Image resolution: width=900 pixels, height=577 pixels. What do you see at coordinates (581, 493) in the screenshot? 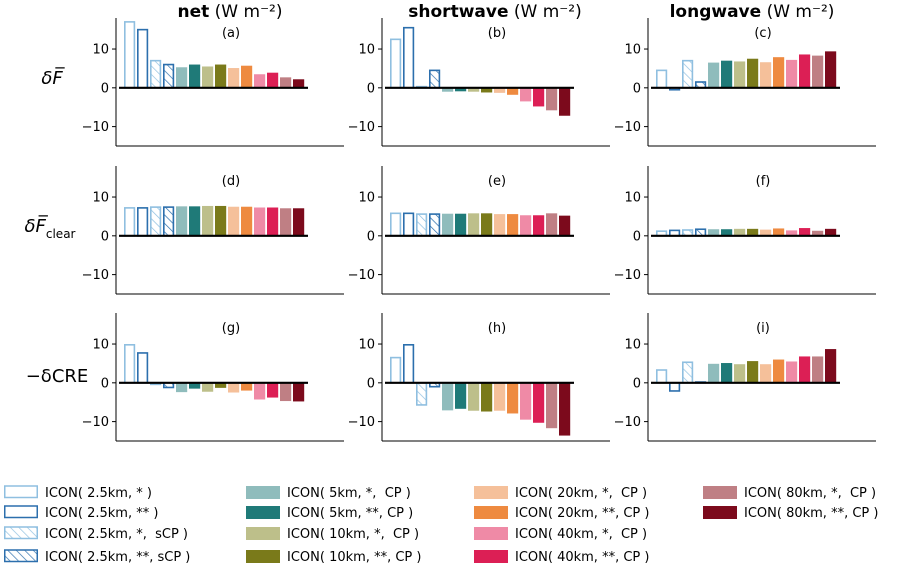
I see `legend-label: ICON( 20km, *, CP )` at bounding box center [581, 493].